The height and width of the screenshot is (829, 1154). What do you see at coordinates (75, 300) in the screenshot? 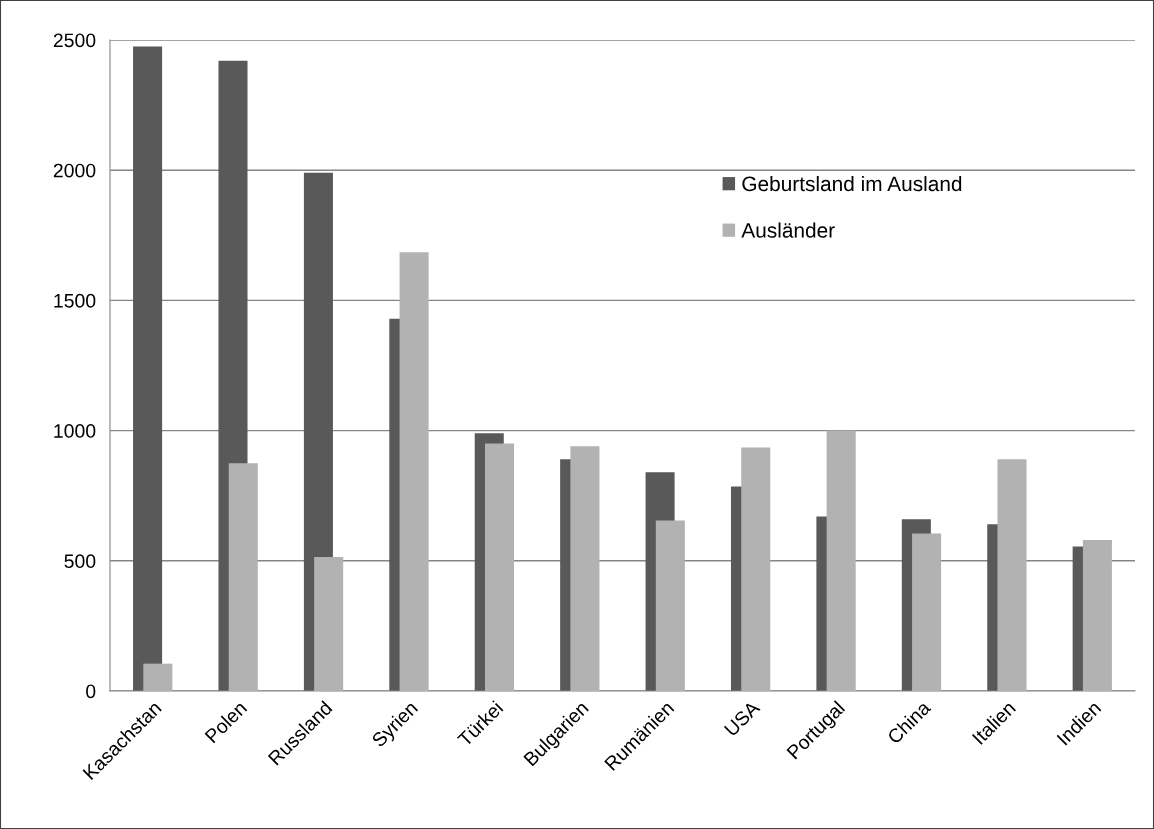
I see `y-tick-label: 1500` at bounding box center [75, 300].